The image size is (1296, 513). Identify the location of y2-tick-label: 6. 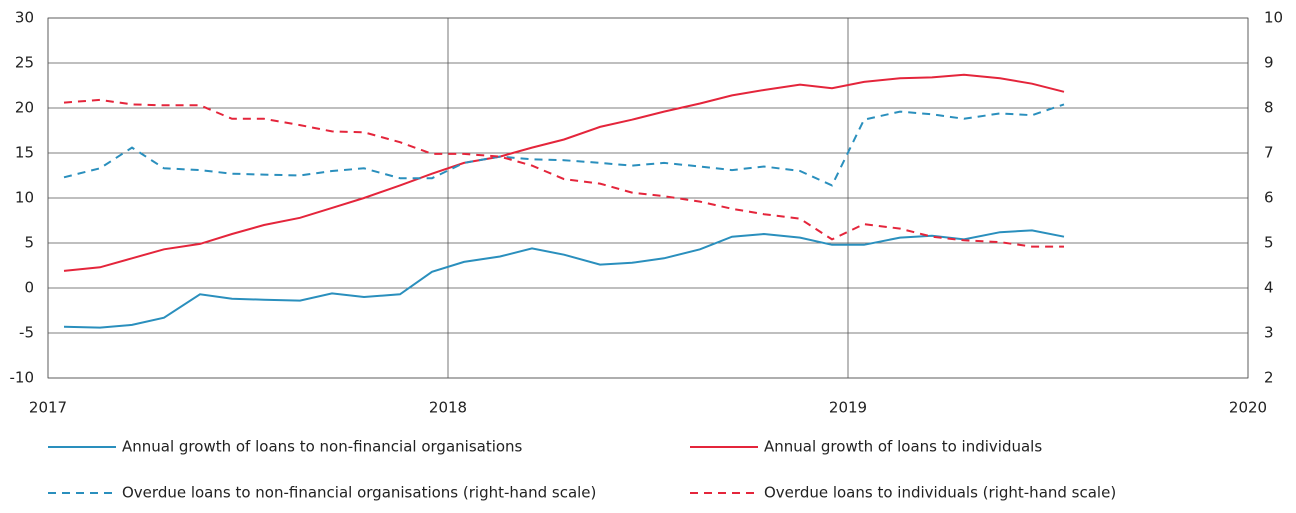
(1269, 198).